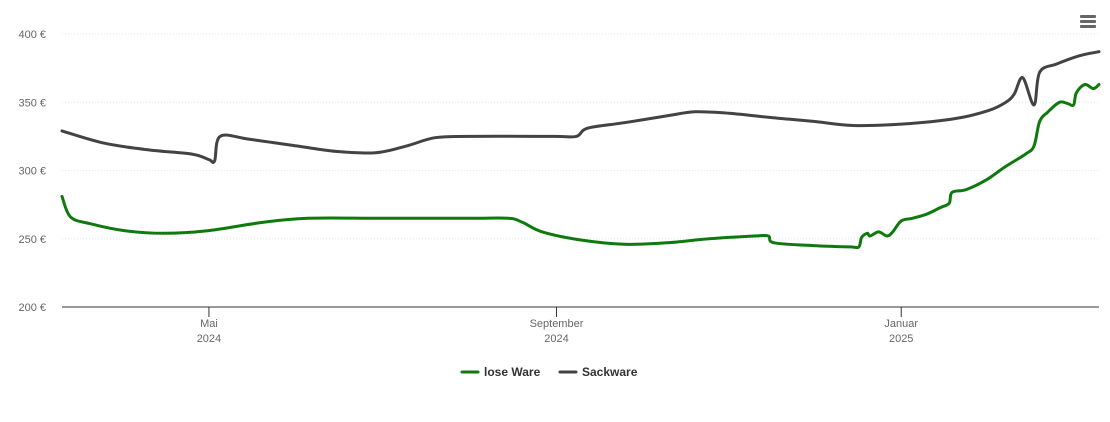 The height and width of the screenshot is (422, 1110). I want to click on y-tick-label-250: 250 €, so click(32, 240).